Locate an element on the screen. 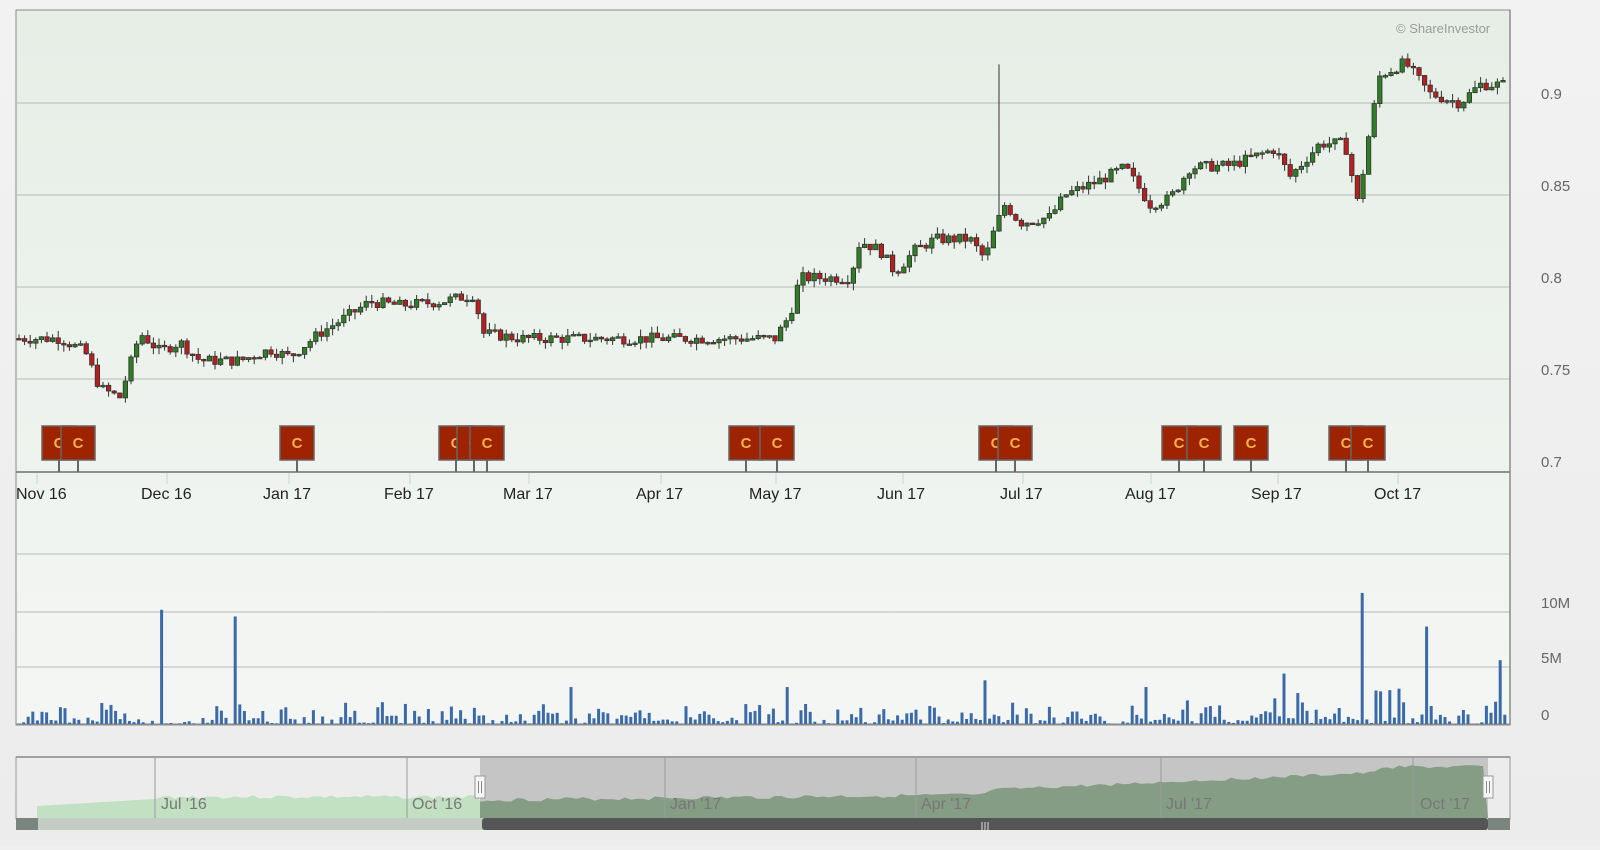 Image resolution: width=1600 pixels, height=850 pixels. navigator-label: Jan '17 is located at coordinates (695, 805).